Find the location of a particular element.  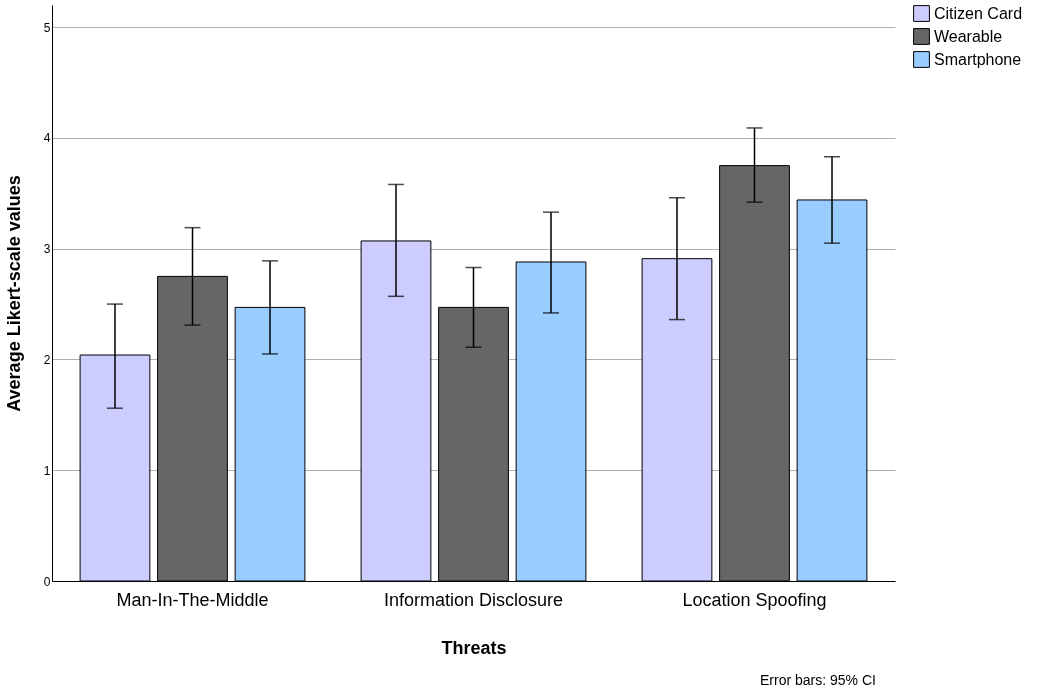

y-tick-label: 1 is located at coordinates (47, 470).